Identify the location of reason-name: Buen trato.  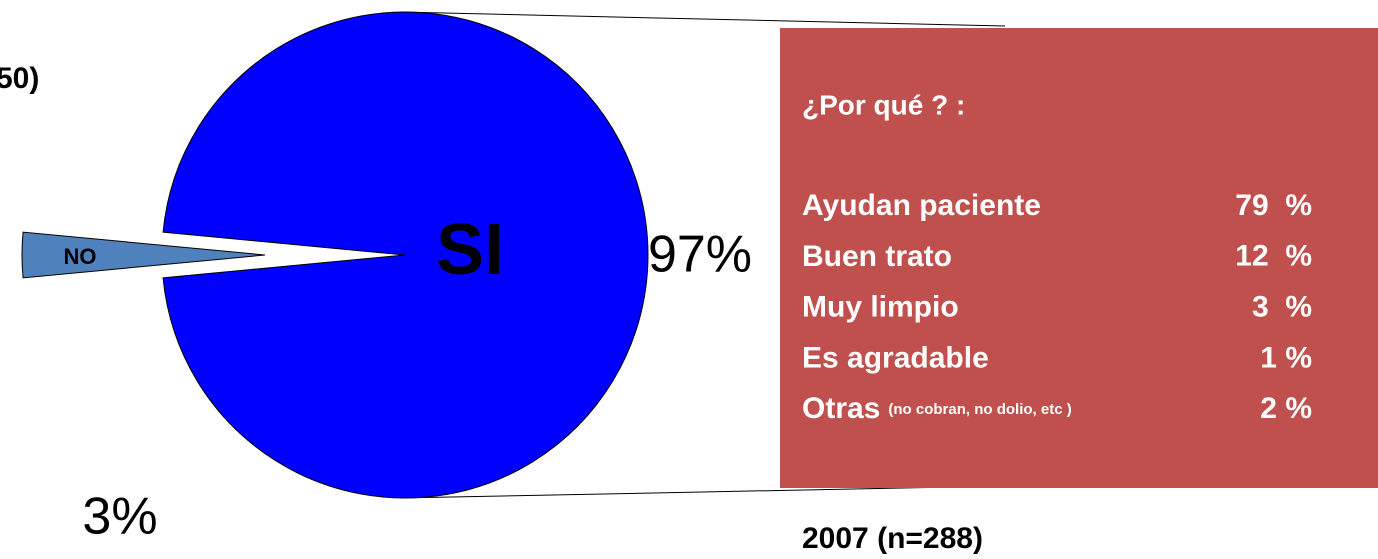
(877, 256).